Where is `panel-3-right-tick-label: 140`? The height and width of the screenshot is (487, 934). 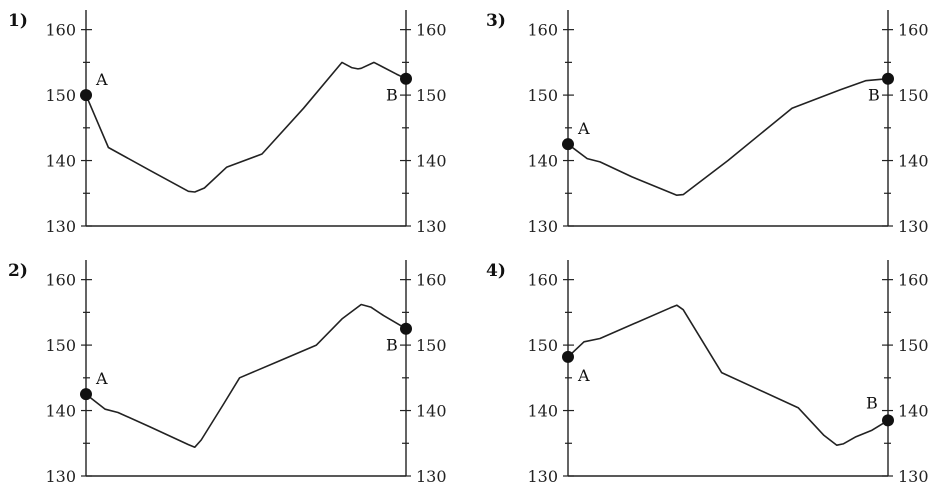 panel-3-right-tick-label: 140 is located at coordinates (913, 161).